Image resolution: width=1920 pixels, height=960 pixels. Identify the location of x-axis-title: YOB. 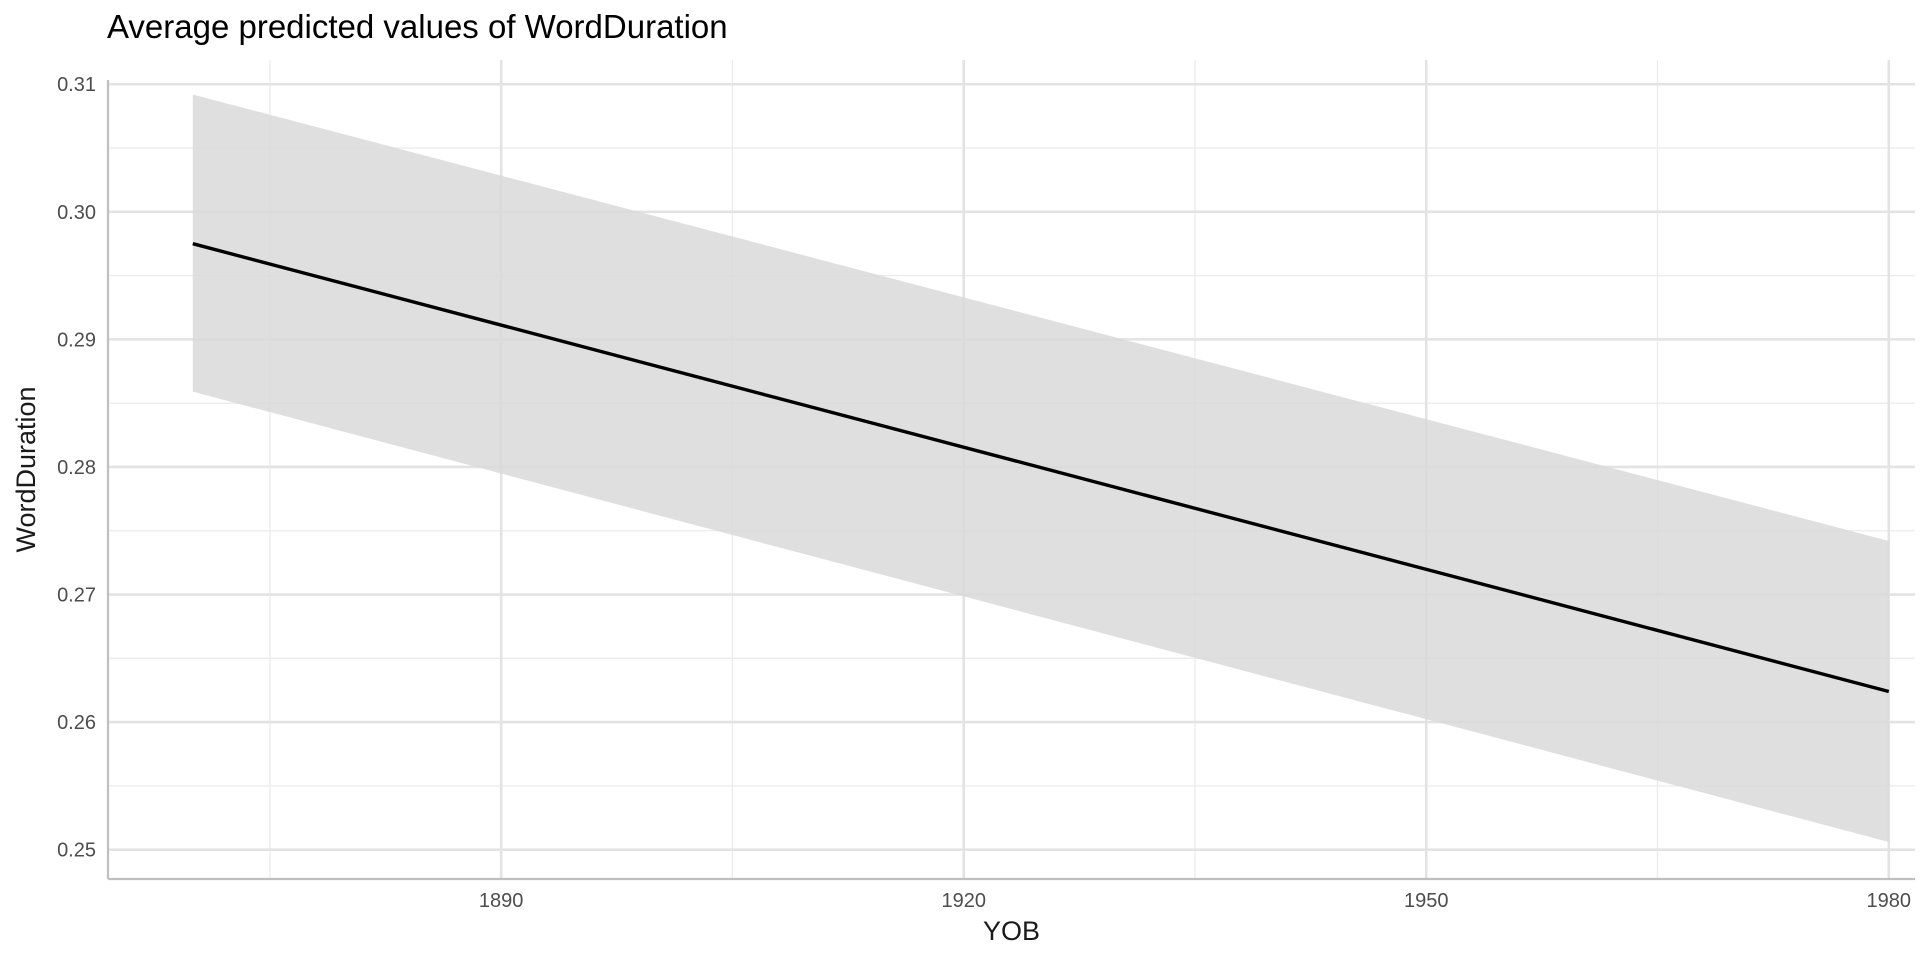
(1011, 931).